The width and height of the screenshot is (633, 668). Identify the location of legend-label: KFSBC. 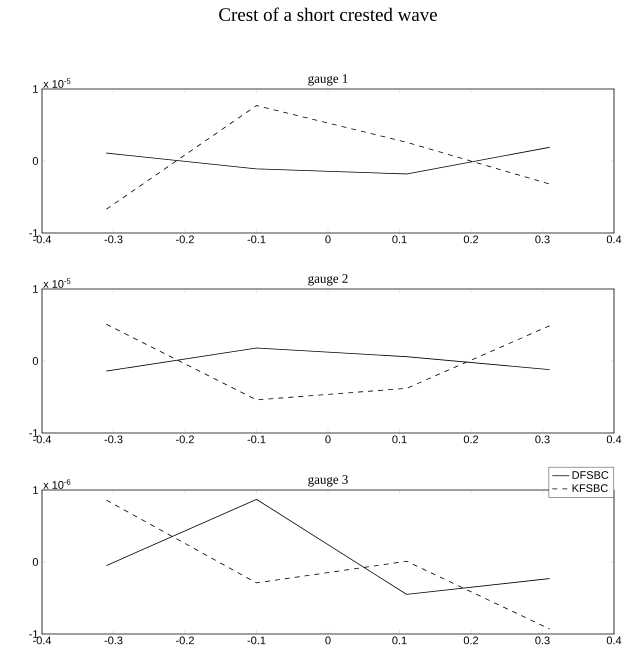
(590, 488).